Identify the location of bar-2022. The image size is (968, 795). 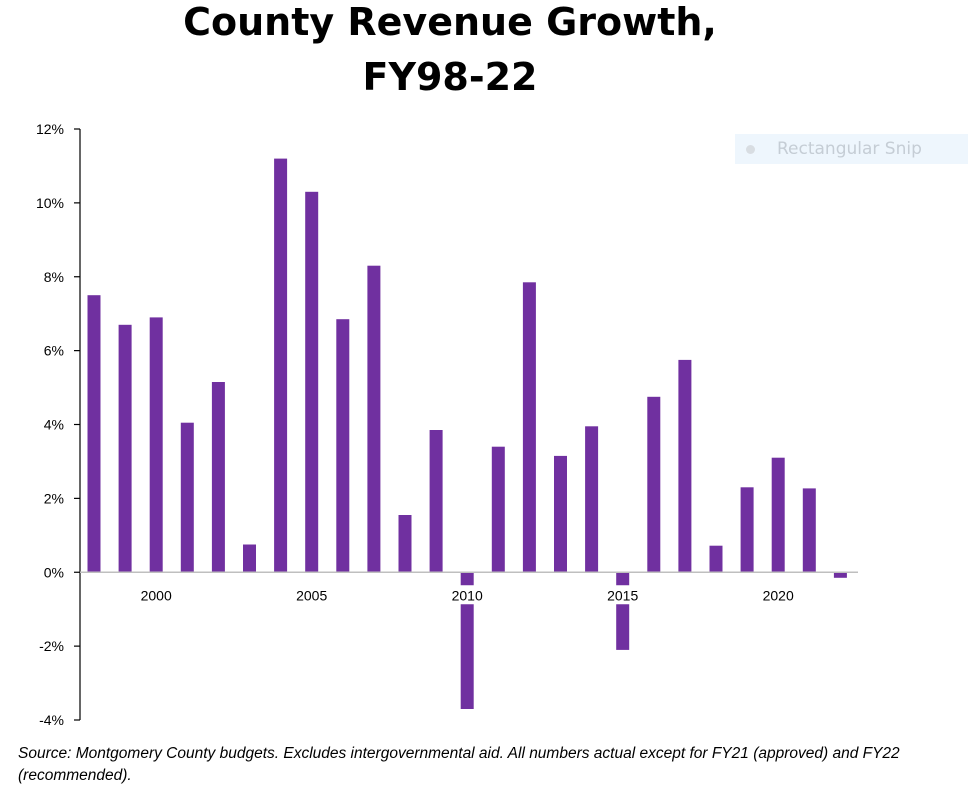
(840, 575).